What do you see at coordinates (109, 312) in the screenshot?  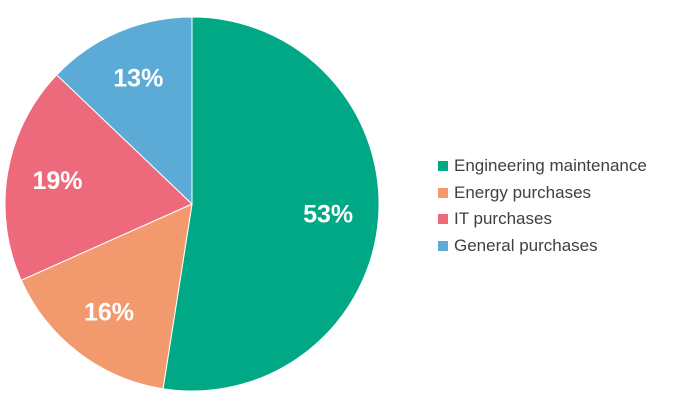 I see `data-label-energy-purchases: 16%` at bounding box center [109, 312].